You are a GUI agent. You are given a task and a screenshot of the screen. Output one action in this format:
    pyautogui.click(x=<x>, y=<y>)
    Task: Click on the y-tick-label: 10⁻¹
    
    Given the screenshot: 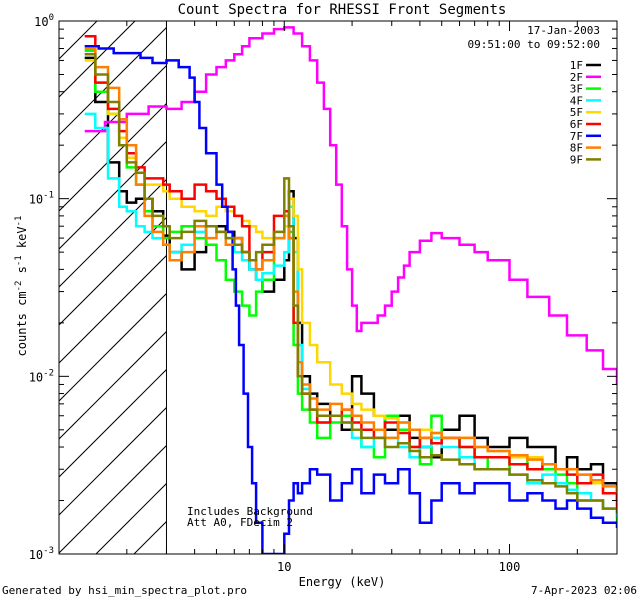 What is the action you would take?
    pyautogui.click(x=41, y=199)
    